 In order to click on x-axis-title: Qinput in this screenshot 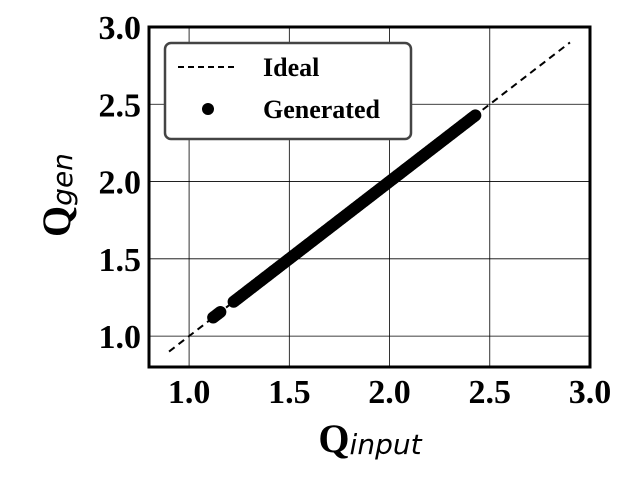, I will do `click(370, 438)`.